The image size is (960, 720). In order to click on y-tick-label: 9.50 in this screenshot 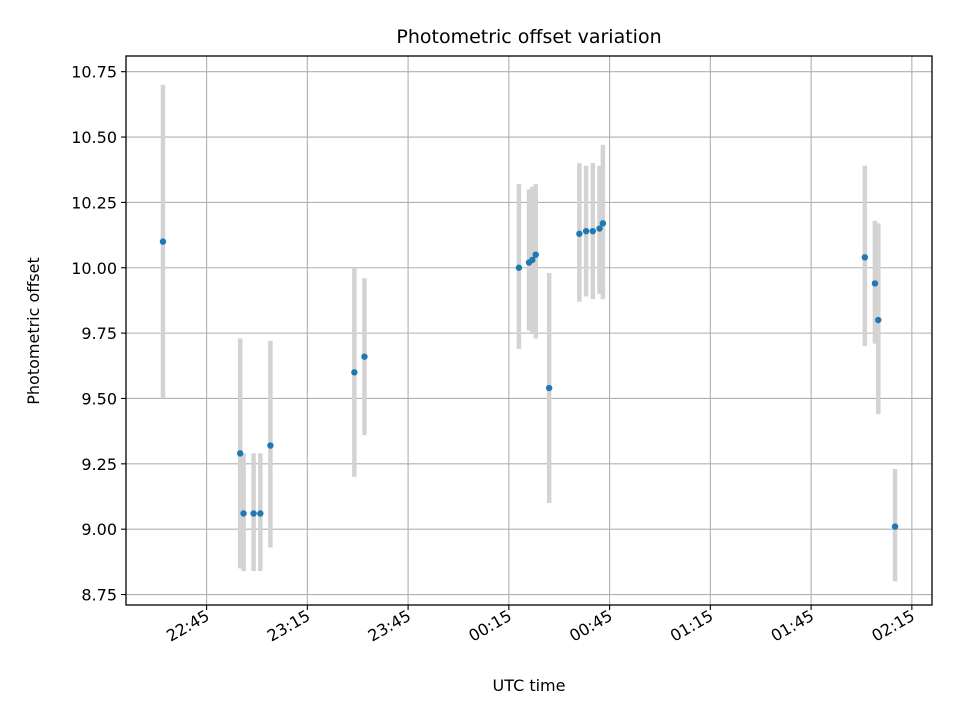, I will do `click(99, 398)`.